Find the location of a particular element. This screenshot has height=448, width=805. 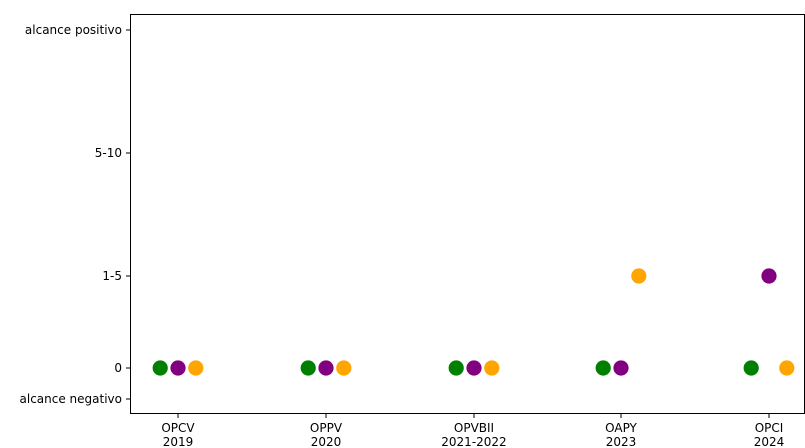

x-tick-label-line1: OPCV is located at coordinates (178, 428).